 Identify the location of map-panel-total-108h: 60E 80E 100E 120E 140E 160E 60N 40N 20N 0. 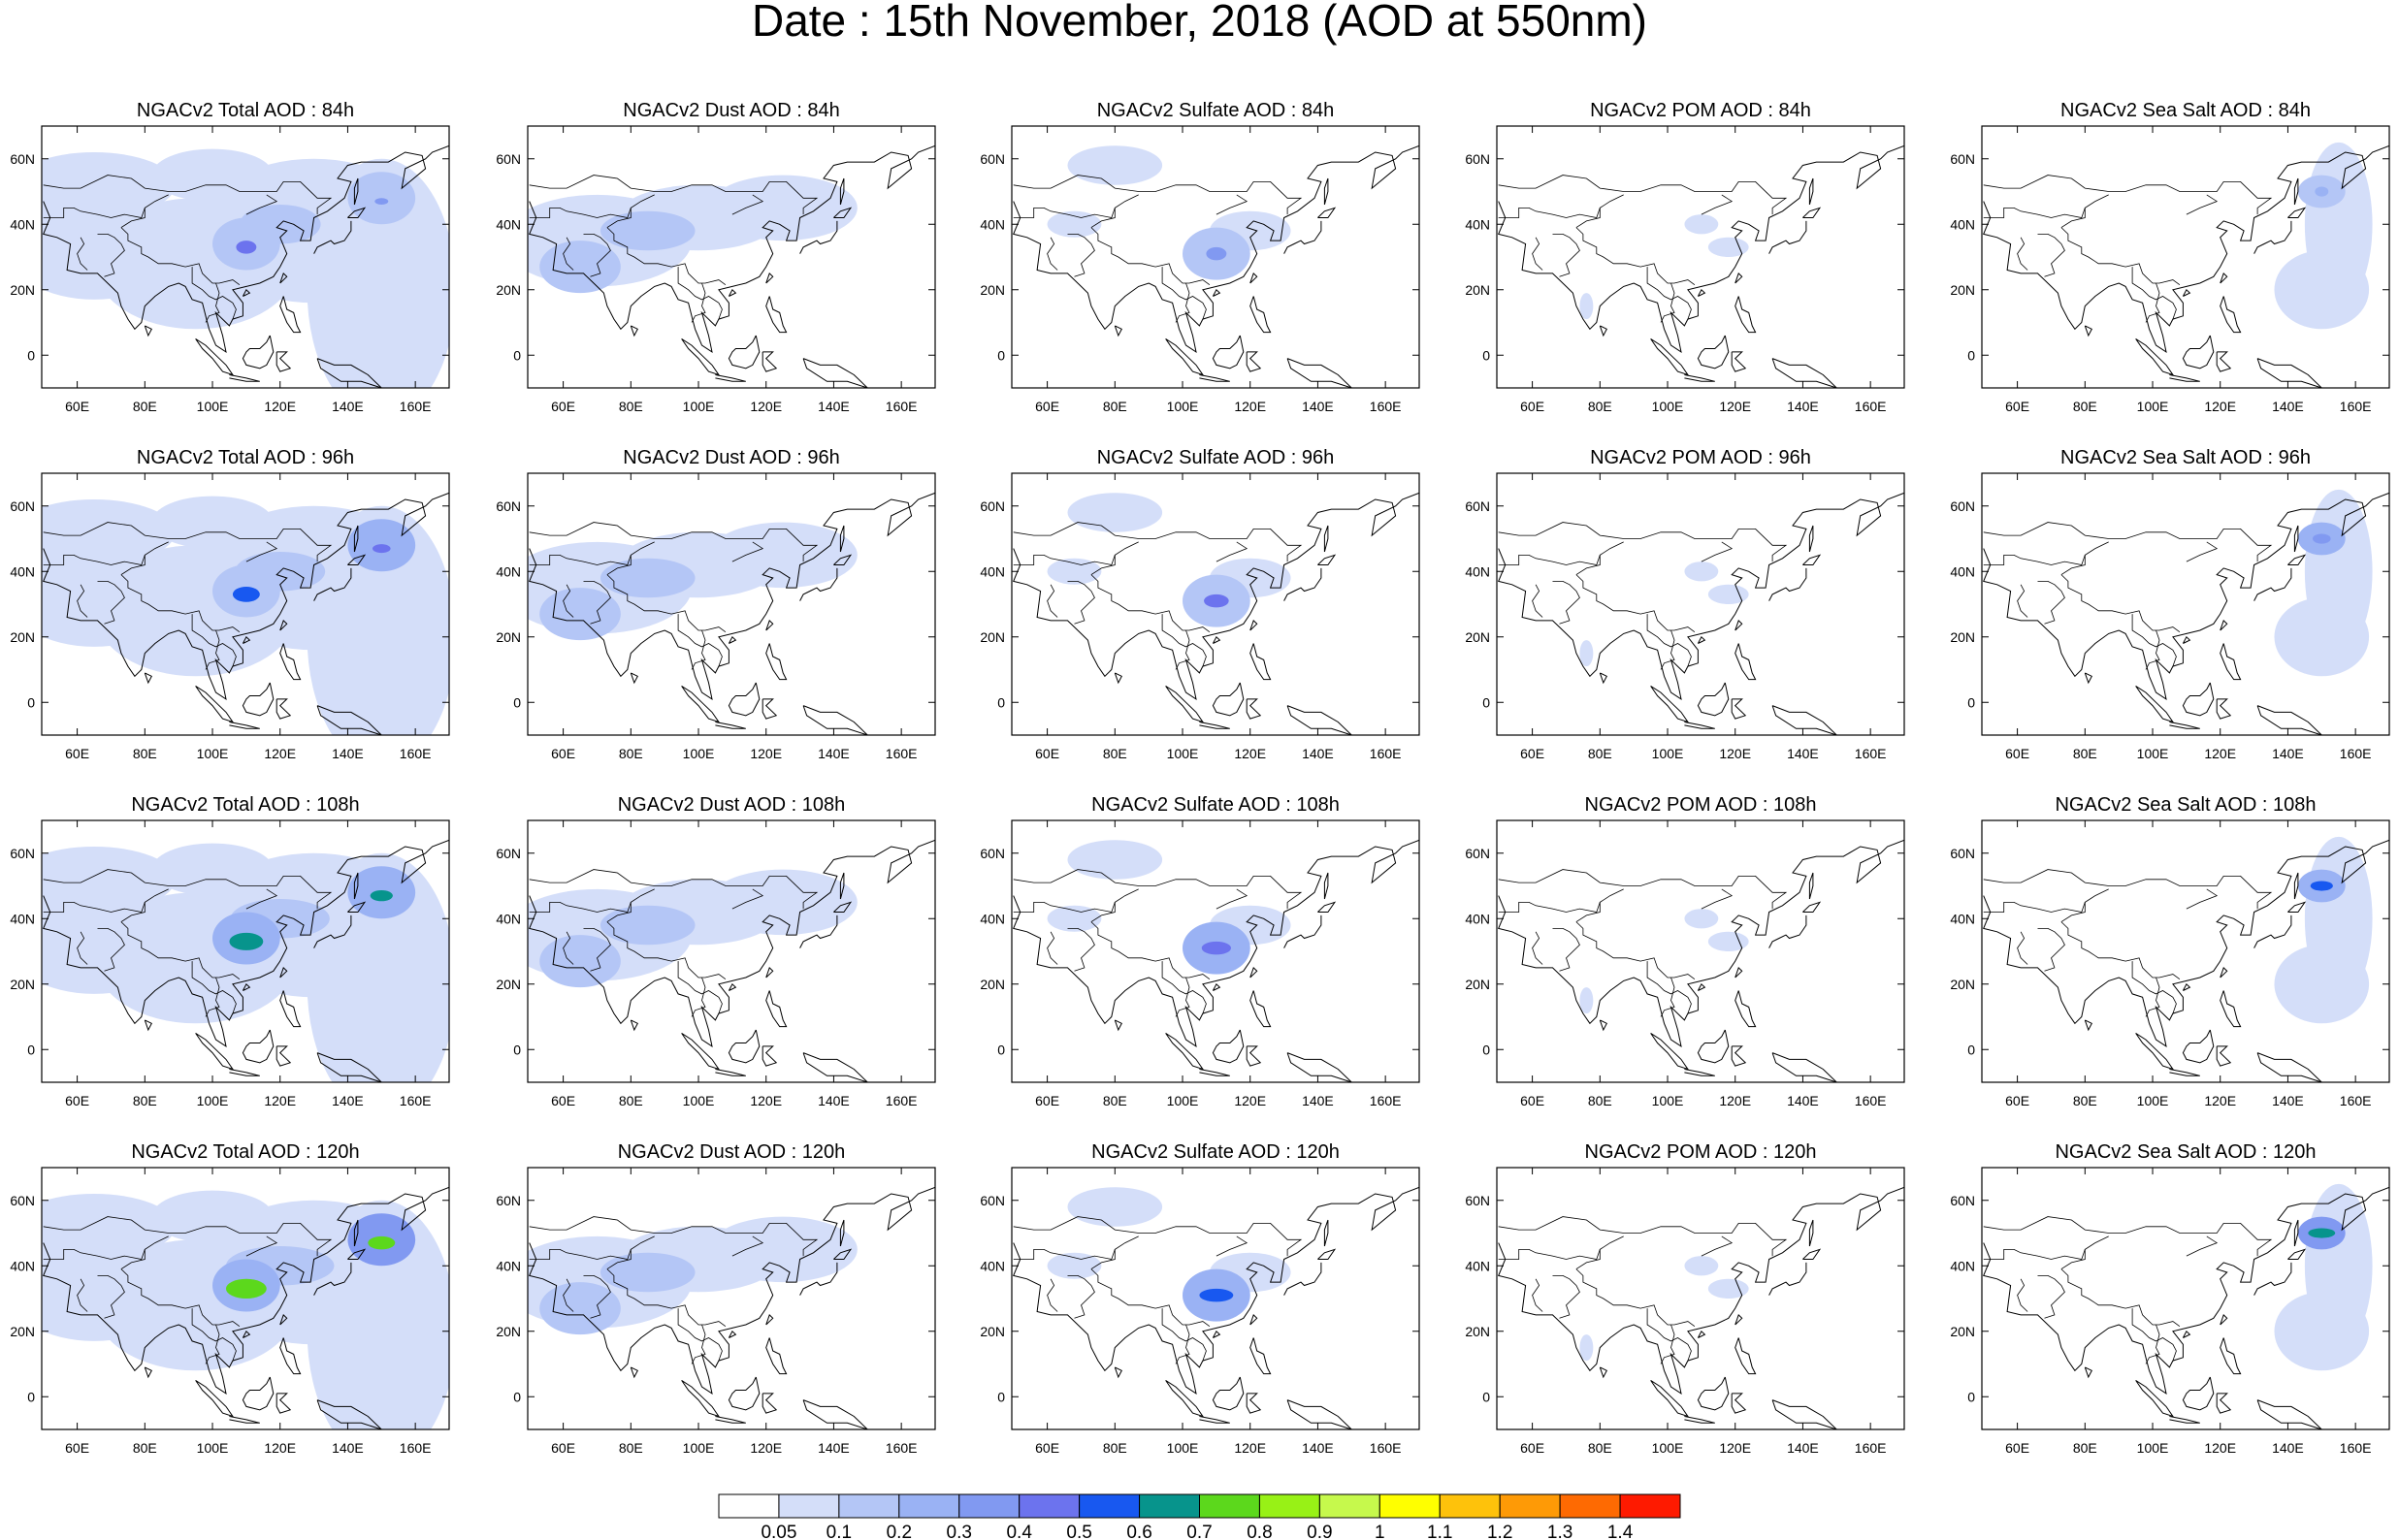
(230, 964).